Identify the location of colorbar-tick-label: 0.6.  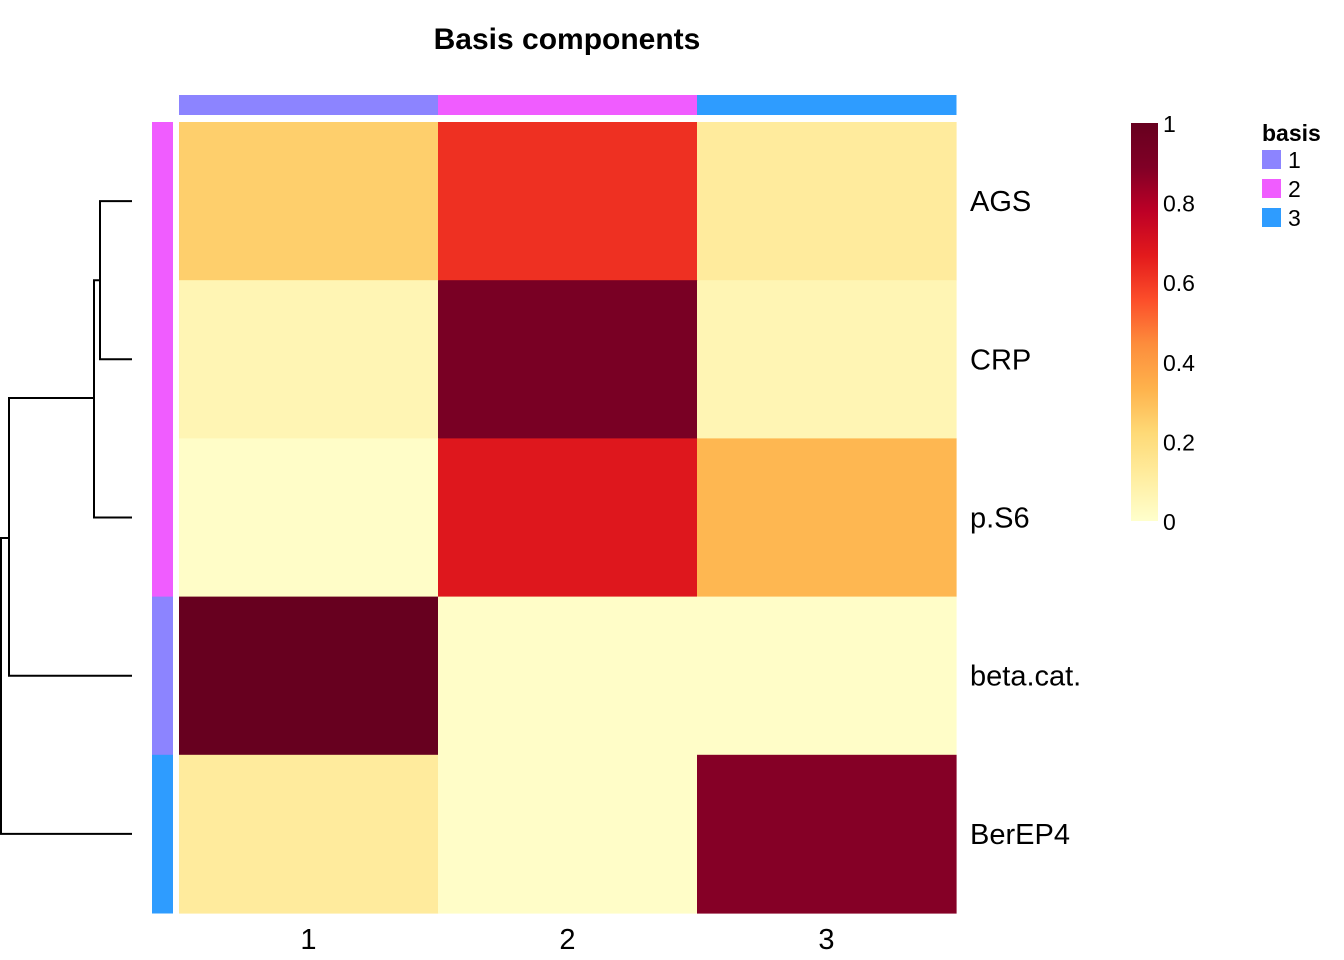
(1179, 283).